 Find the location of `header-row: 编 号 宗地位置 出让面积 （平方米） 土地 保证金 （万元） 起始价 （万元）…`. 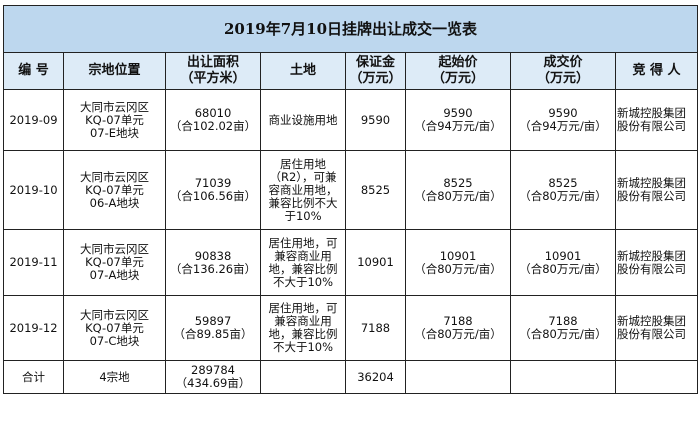

header-row: 编 号 宗地位置 出让面积 （平方米） 土地 保证金 （万元） 起始价 （万元）… is located at coordinates (351, 71).